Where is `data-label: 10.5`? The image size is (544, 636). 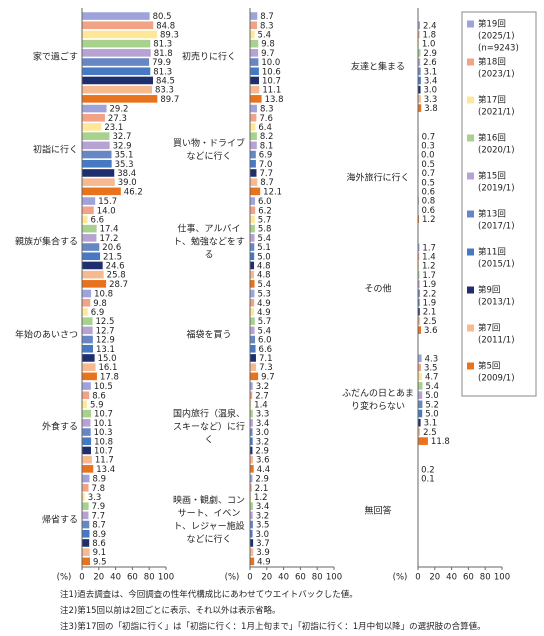 data-label: 10.5 is located at coordinates (103, 387).